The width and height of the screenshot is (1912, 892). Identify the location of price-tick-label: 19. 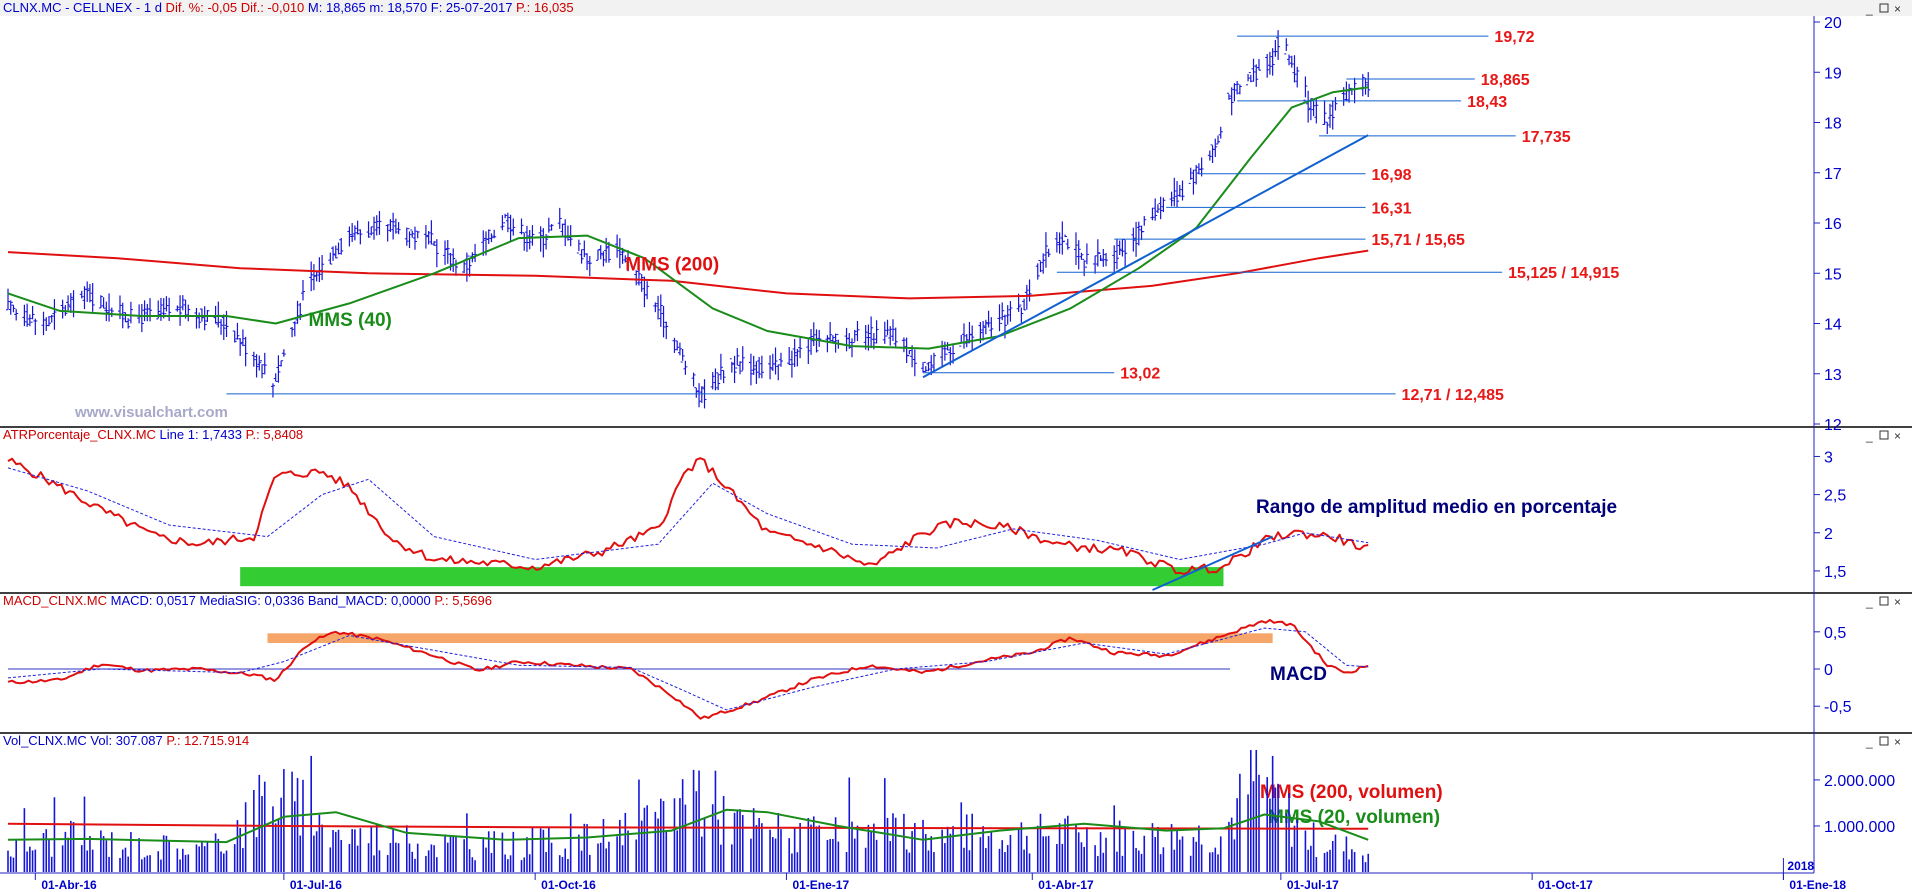
(1833, 73).